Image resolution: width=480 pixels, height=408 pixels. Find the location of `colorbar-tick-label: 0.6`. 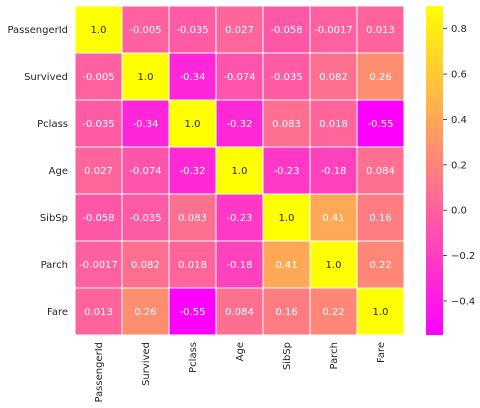

colorbar-tick-label: 0.6 is located at coordinates (459, 75).